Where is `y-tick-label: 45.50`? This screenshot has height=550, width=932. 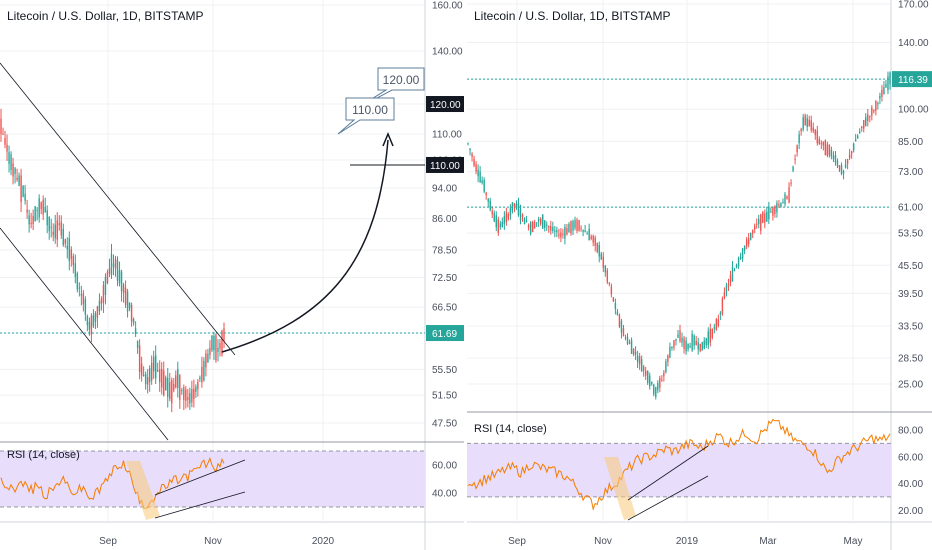 y-tick-label: 45.50 is located at coordinates (910, 266).